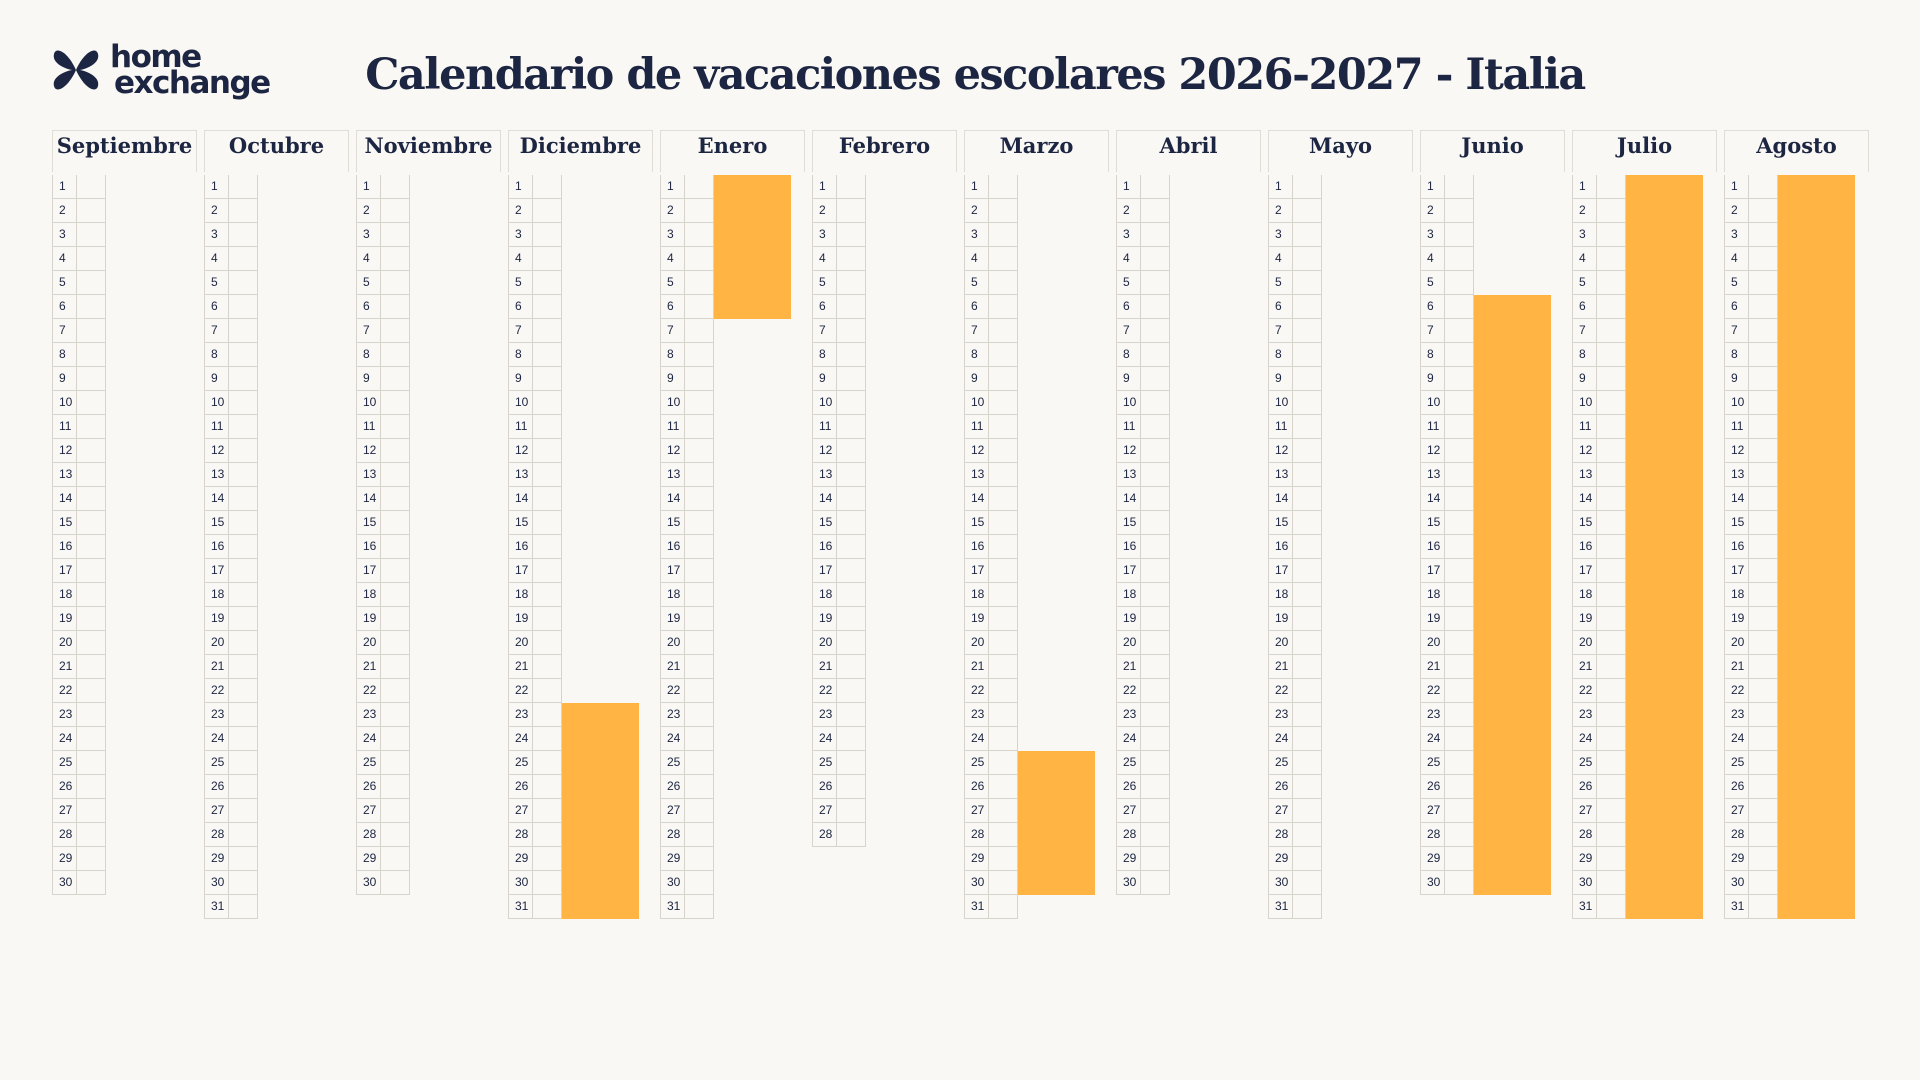 The image size is (1920, 1080). What do you see at coordinates (217, 282) in the screenshot?
I see `day-number: 5` at bounding box center [217, 282].